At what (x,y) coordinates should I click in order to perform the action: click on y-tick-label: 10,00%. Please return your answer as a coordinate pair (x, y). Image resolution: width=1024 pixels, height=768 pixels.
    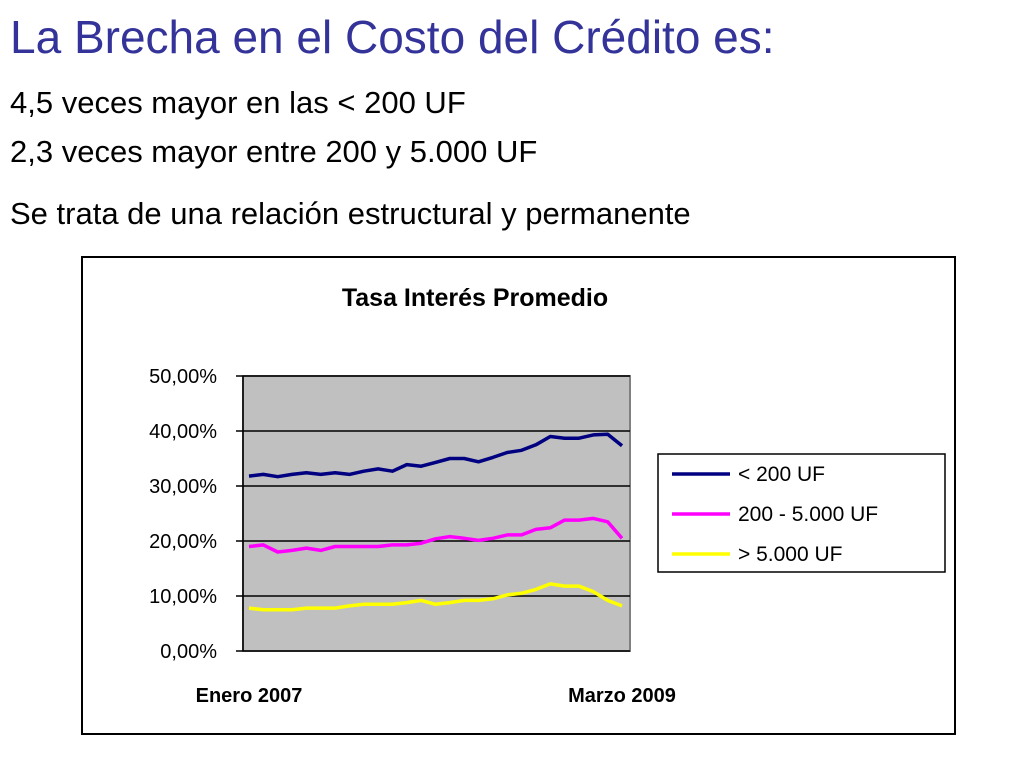
    Looking at the image, I should click on (183, 597).